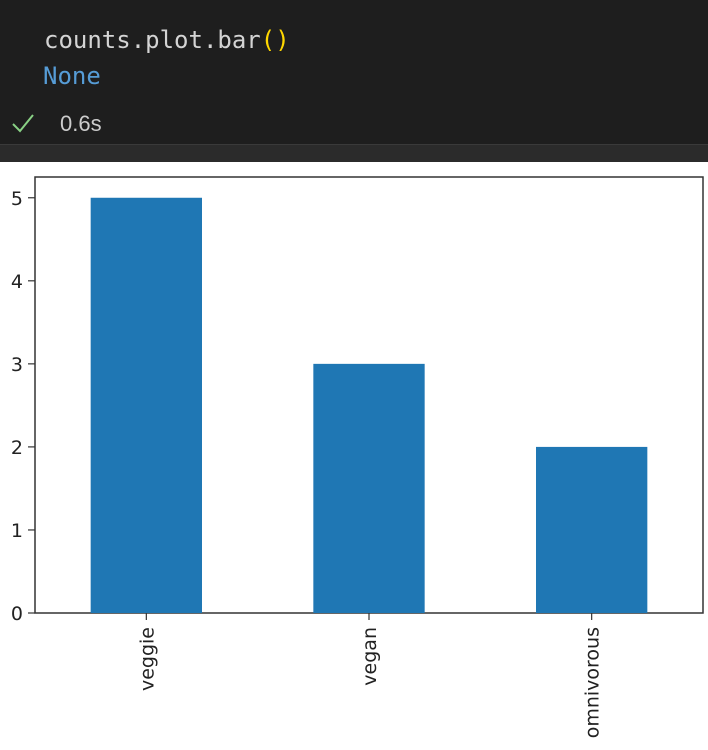 This screenshot has width=708, height=750. Describe the element at coordinates (17, 365) in the screenshot. I see `y-tick-label: 3` at that location.